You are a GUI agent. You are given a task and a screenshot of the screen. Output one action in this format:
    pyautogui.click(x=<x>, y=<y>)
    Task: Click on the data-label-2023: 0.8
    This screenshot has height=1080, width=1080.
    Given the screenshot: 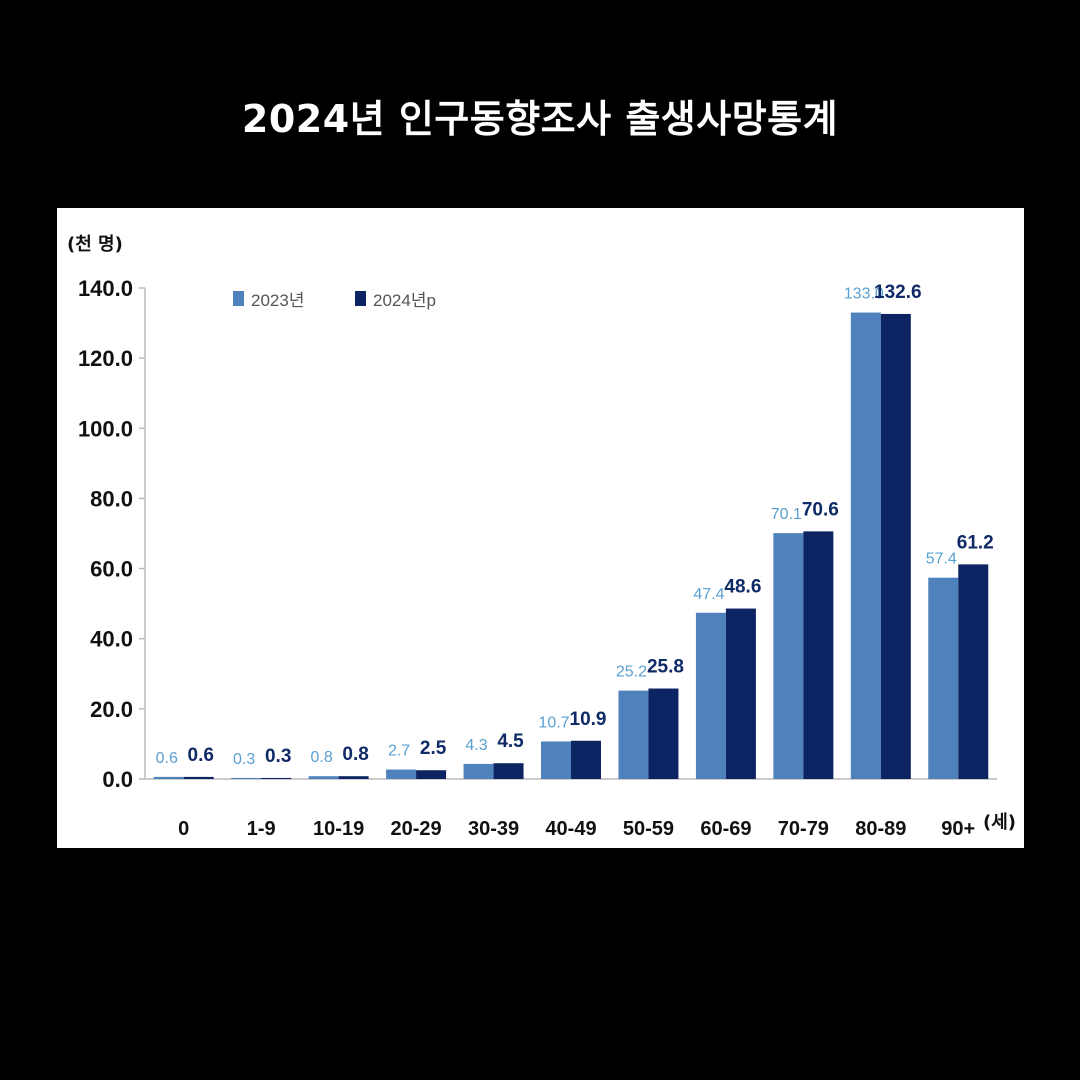 What is the action you would take?
    pyautogui.click(x=322, y=757)
    